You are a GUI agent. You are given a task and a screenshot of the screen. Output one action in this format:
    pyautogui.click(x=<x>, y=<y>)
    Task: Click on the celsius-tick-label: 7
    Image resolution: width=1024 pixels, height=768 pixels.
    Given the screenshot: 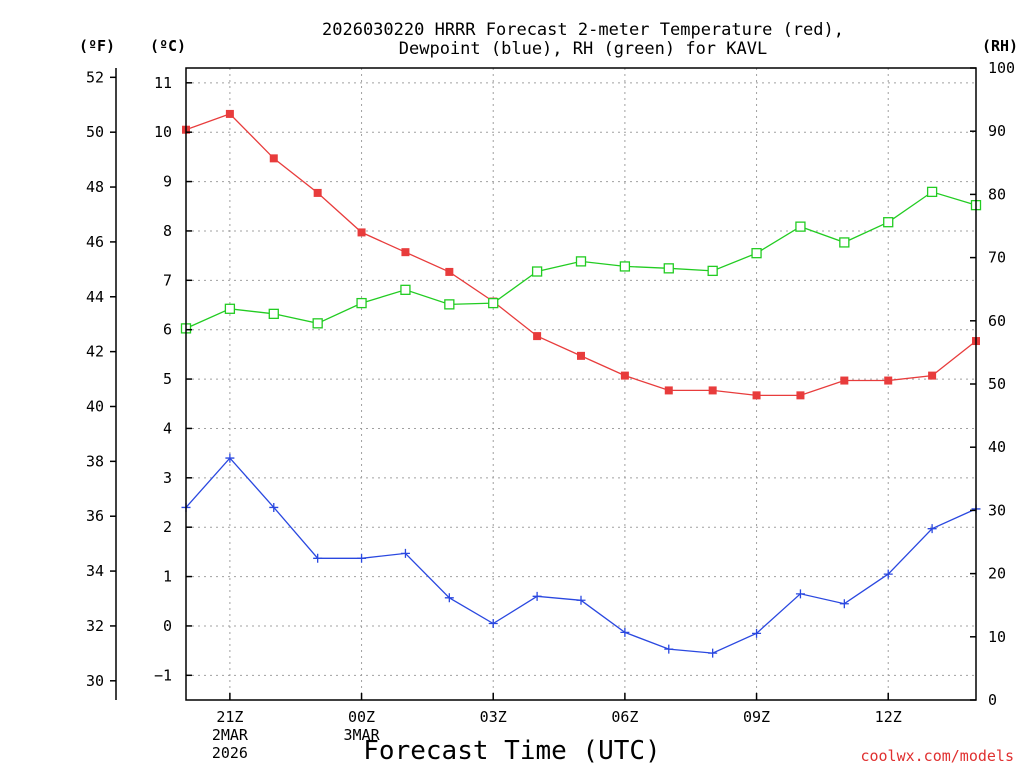 What is the action you would take?
    pyautogui.click(x=167, y=280)
    